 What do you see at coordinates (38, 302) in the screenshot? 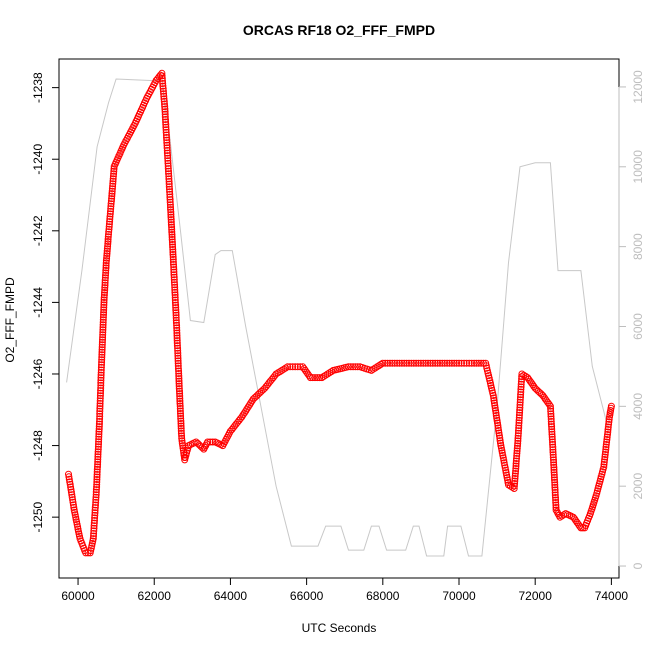
I see `y-tick-label: -1244` at bounding box center [38, 302].